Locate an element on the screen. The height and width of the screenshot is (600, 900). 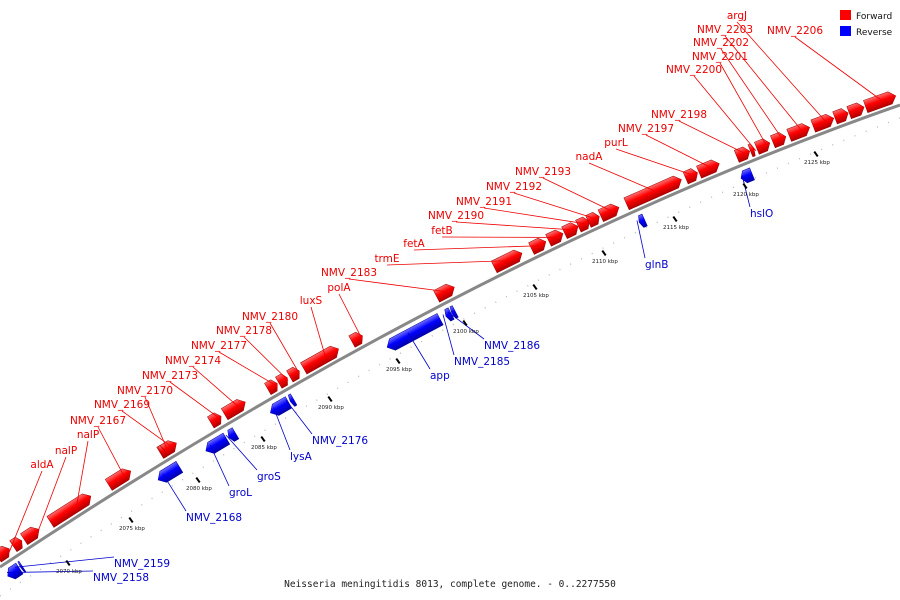
gene-label-nmv-2176: NMV_2176 is located at coordinates (340, 441).